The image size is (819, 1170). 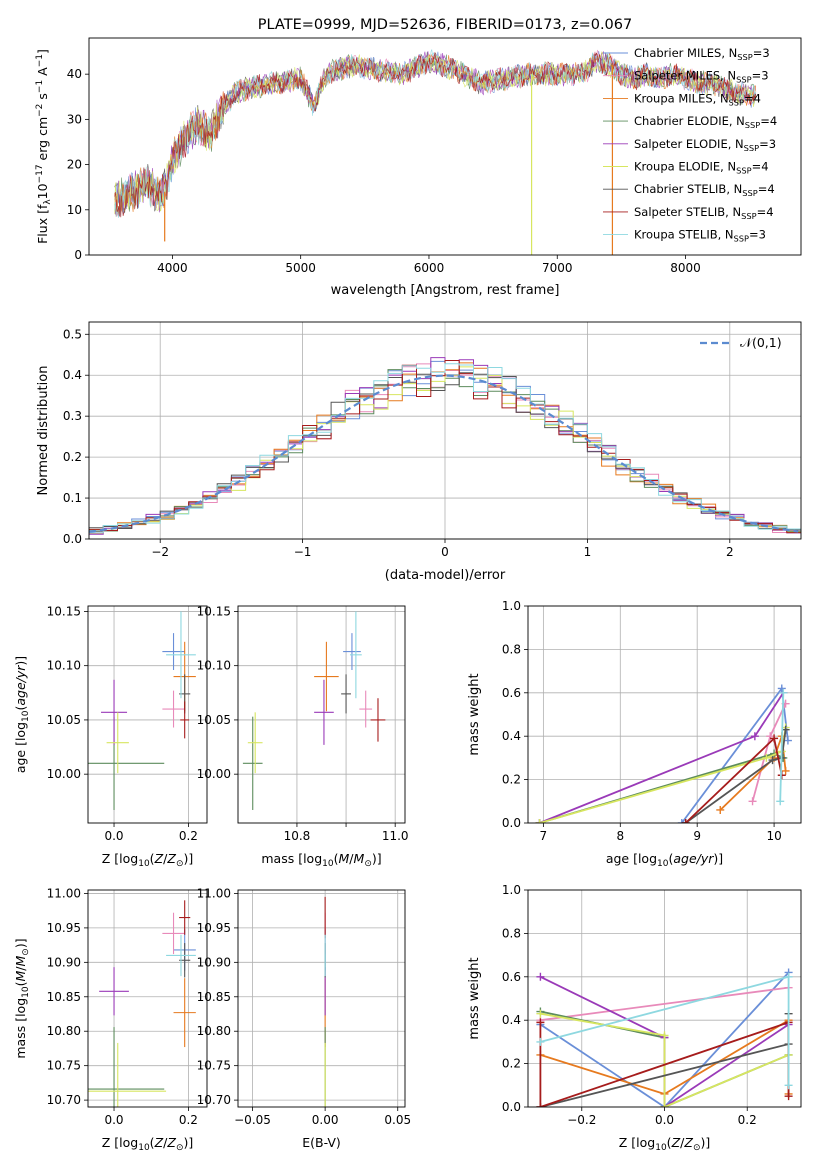 I want to click on y-tick-label: 40, so click(x=74, y=74).